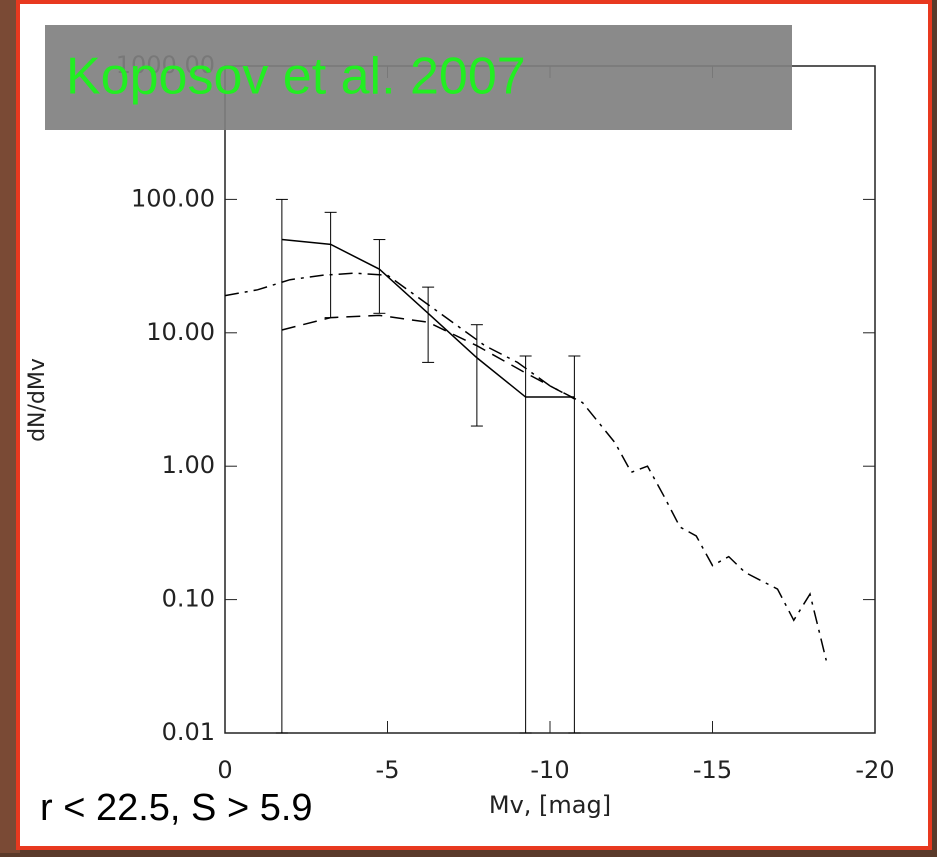 The width and height of the screenshot is (937, 857). I want to click on y-tick-label: 1.00, so click(188, 465).